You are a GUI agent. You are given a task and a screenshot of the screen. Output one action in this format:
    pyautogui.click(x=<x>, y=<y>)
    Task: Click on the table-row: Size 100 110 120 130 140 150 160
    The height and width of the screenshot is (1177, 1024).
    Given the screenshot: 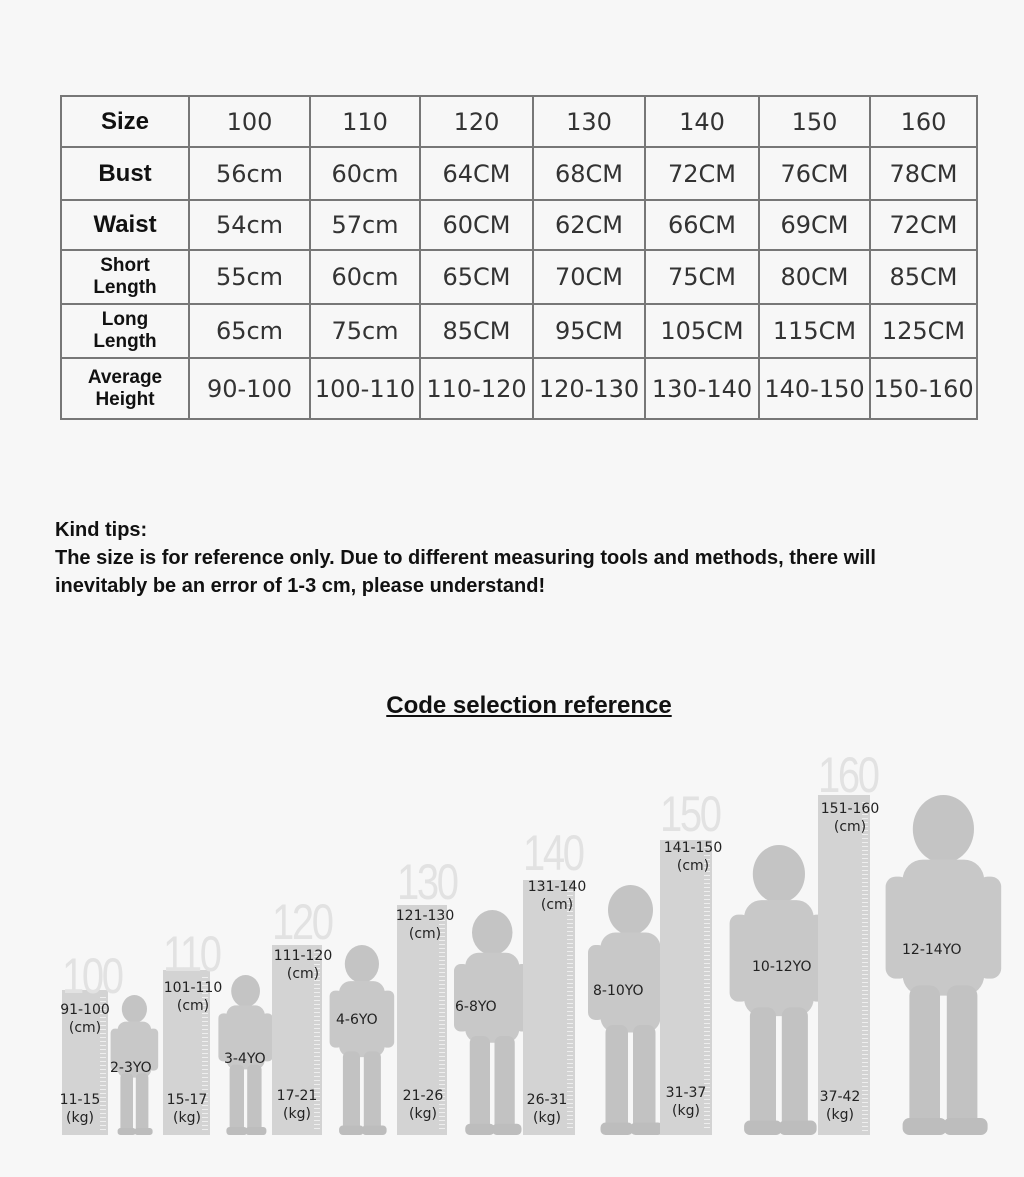 What is the action you would take?
    pyautogui.click(x=519, y=121)
    